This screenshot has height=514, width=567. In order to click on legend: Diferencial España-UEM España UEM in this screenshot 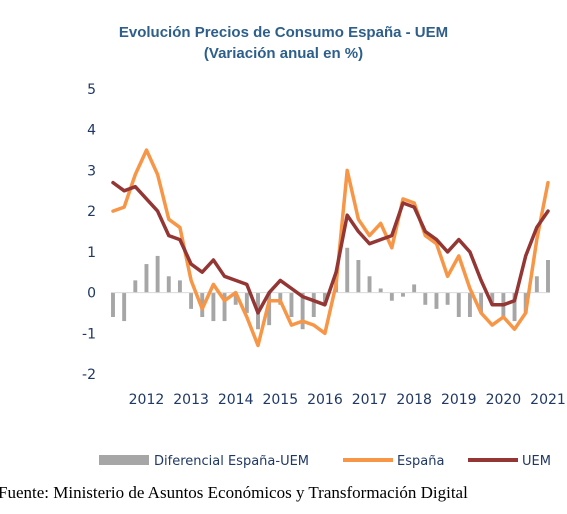, I will do `click(325, 461)`.